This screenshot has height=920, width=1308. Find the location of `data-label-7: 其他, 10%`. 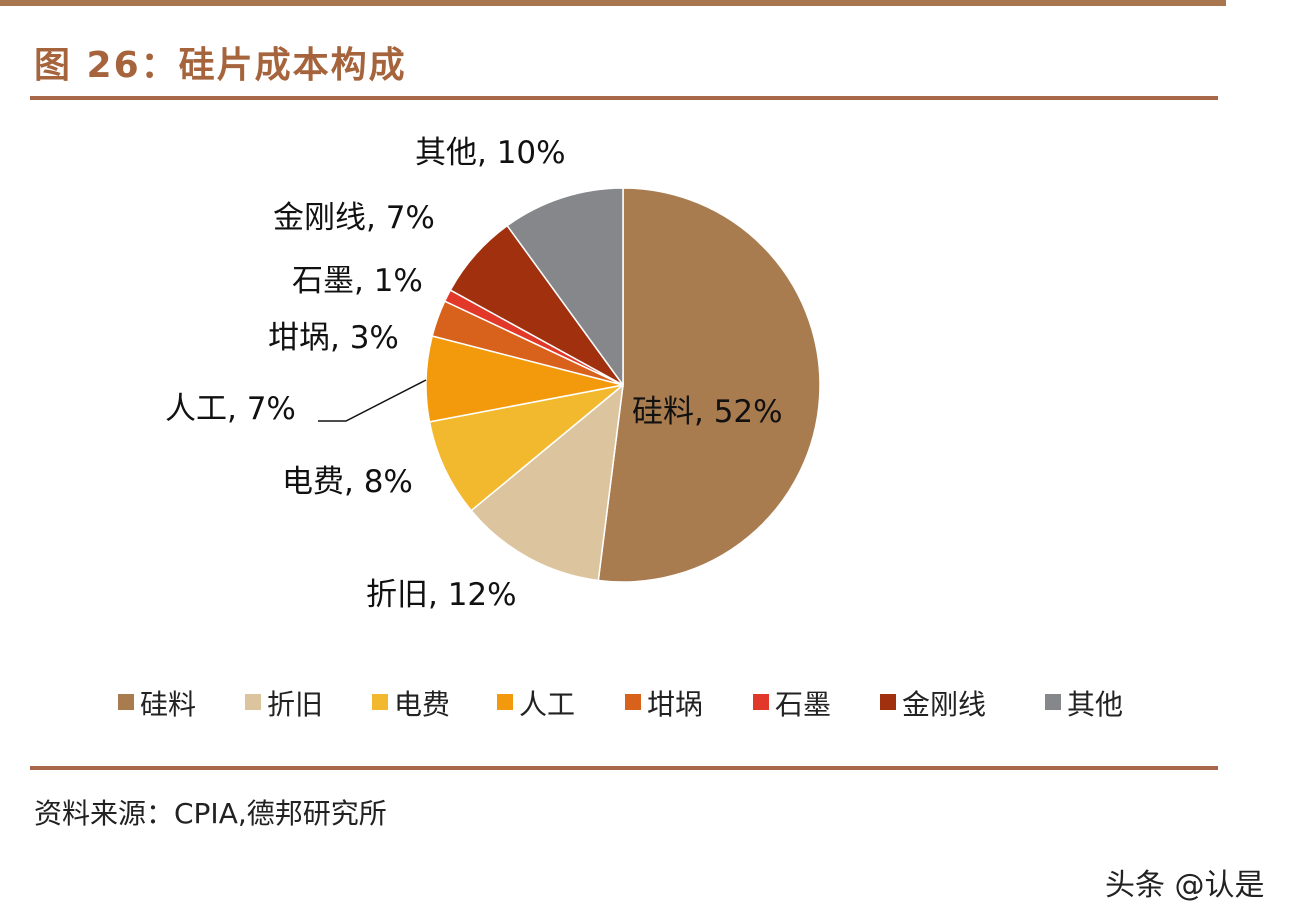

data-label-7: 其他, 10% is located at coordinates (490, 153).